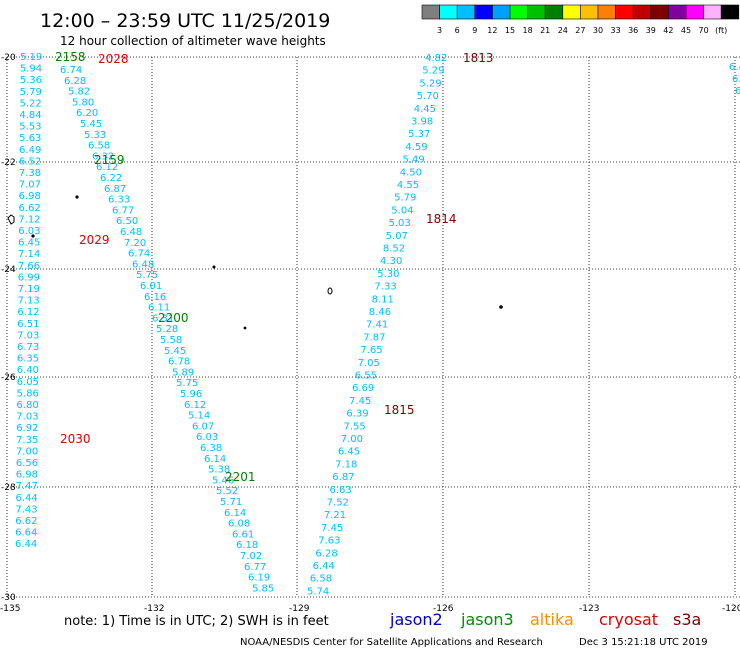 The height and width of the screenshot is (650, 740). I want to click on swh-value-label: 7.05, so click(369, 363).